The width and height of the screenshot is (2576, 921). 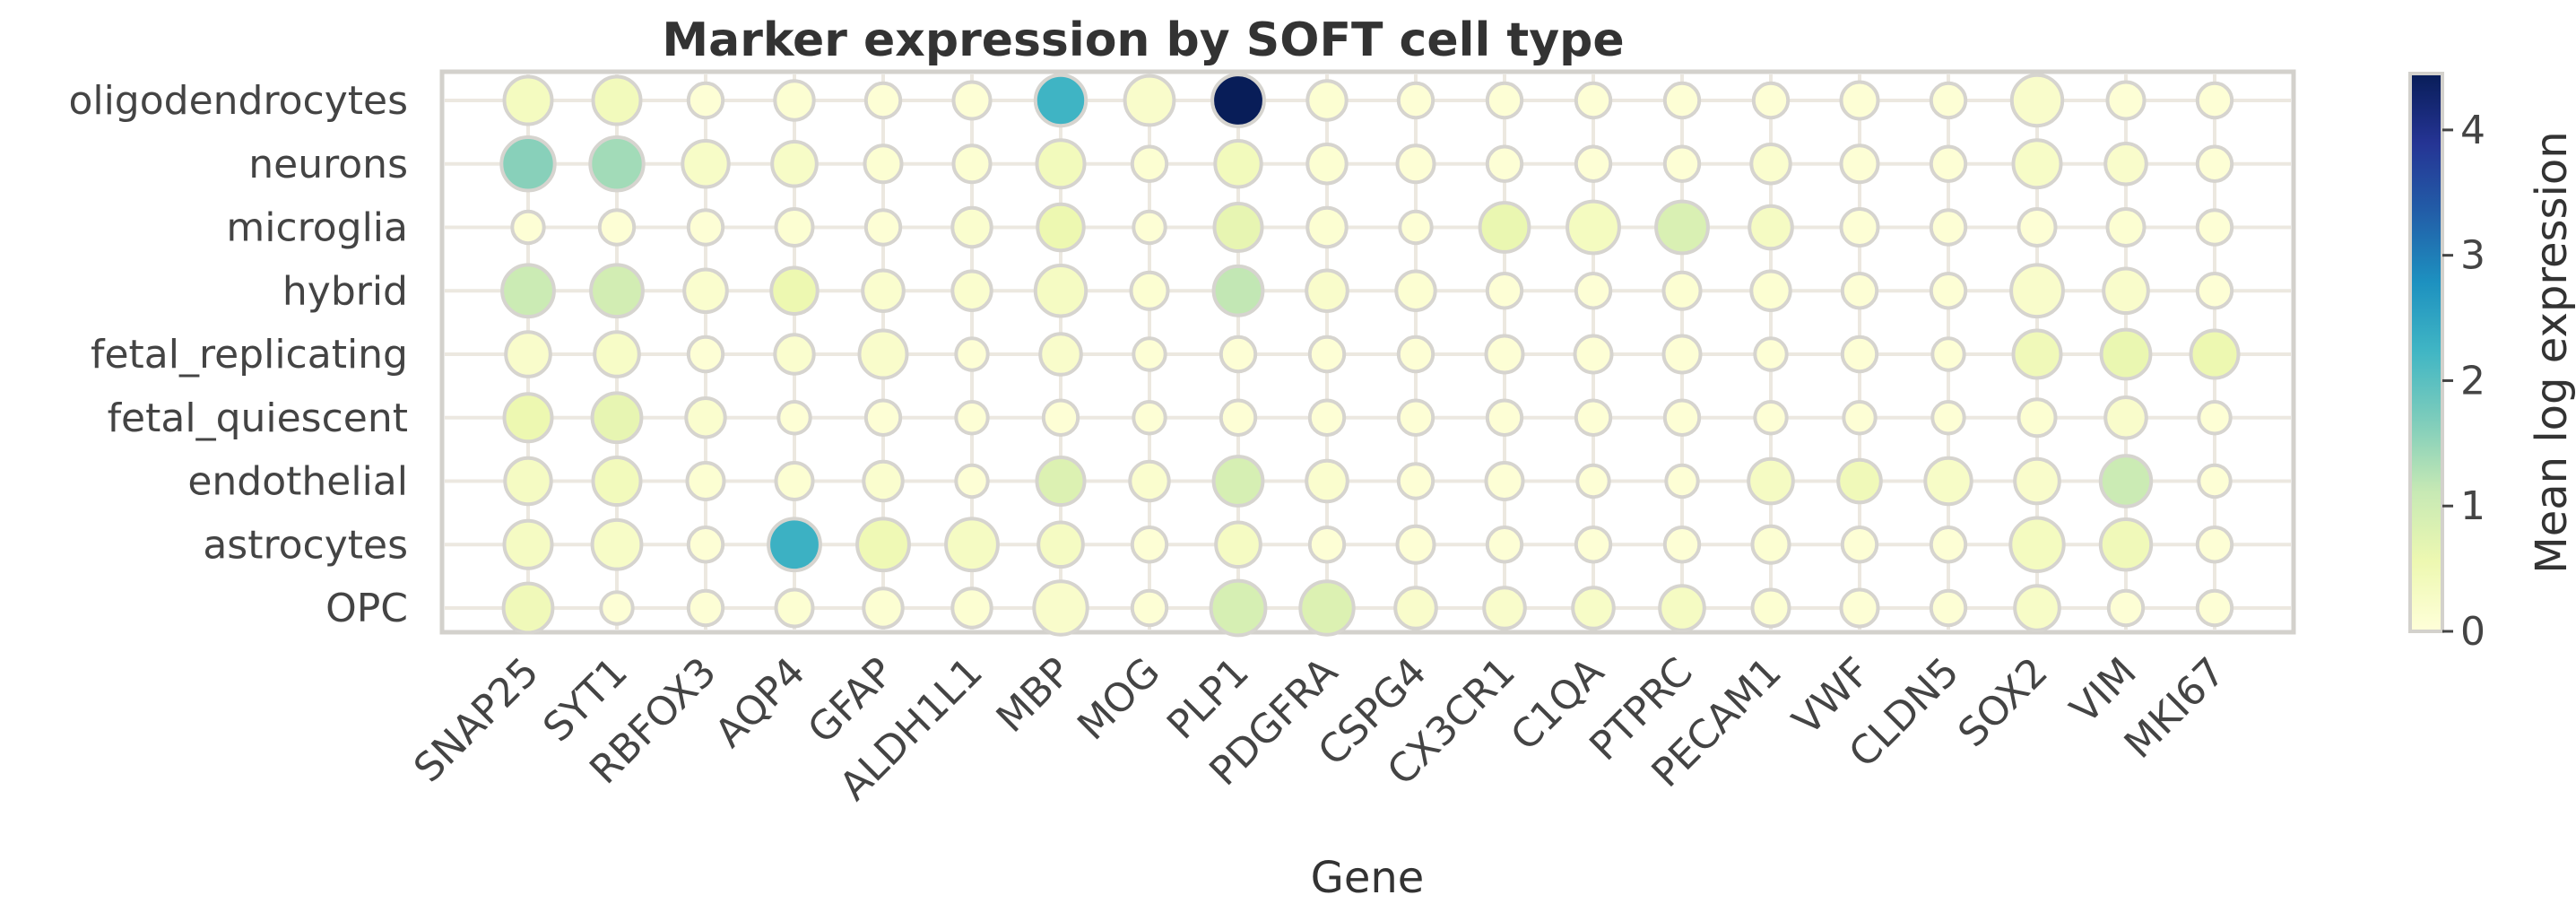 I want to click on dot-hybrid-ALDH1L1, so click(x=971, y=290).